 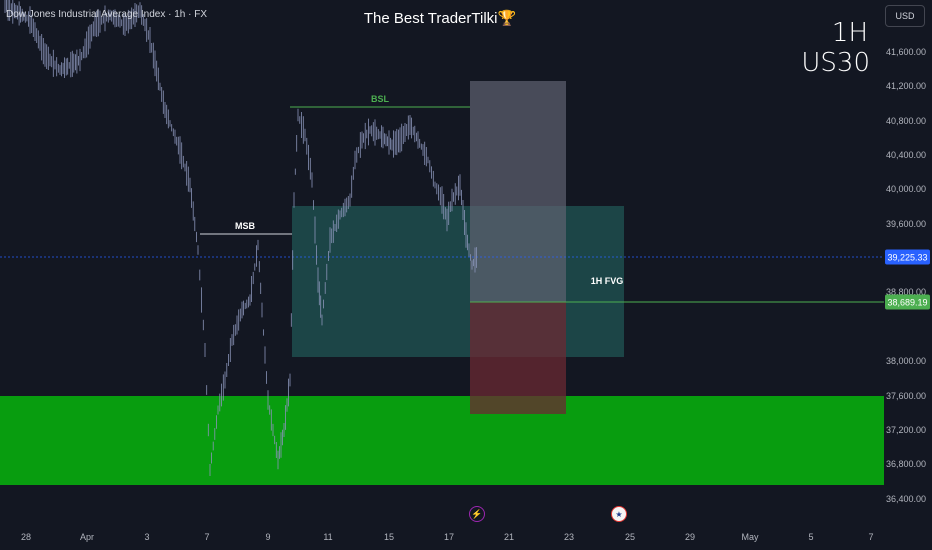 What do you see at coordinates (905, 292) in the screenshot?
I see `price-tick: 38,800.00` at bounding box center [905, 292].